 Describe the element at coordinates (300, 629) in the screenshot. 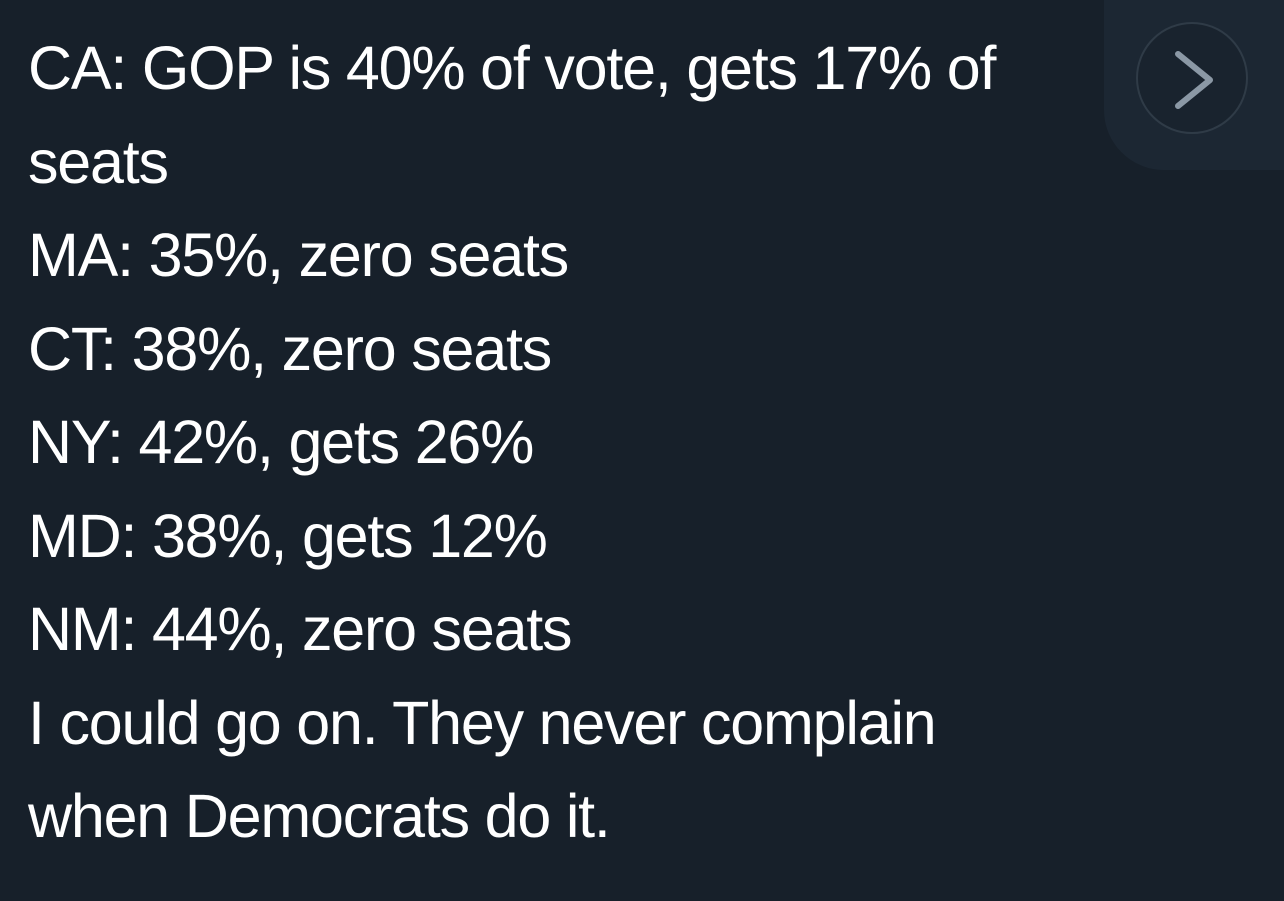

I see `tweet-line-7: NM: 44%, zero seats` at that location.